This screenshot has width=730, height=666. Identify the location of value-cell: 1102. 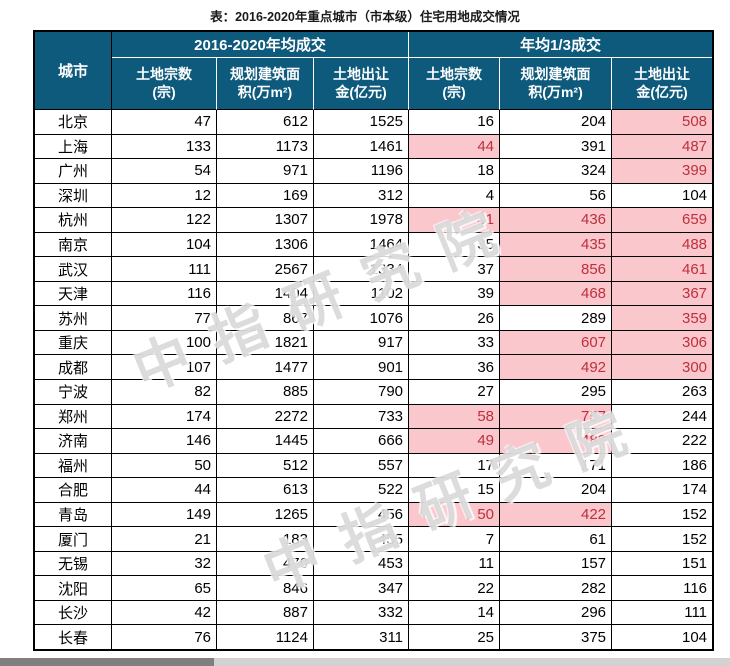
(362, 294).